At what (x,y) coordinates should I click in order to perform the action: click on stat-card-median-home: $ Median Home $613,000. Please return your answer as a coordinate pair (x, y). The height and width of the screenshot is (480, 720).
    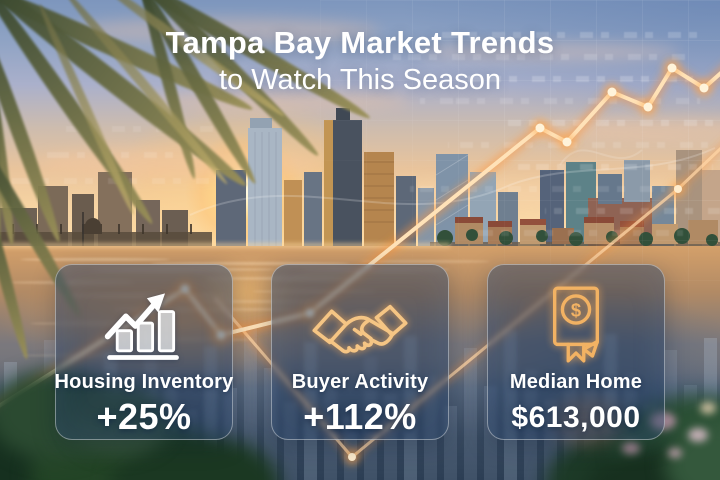
    Looking at the image, I should click on (576, 352).